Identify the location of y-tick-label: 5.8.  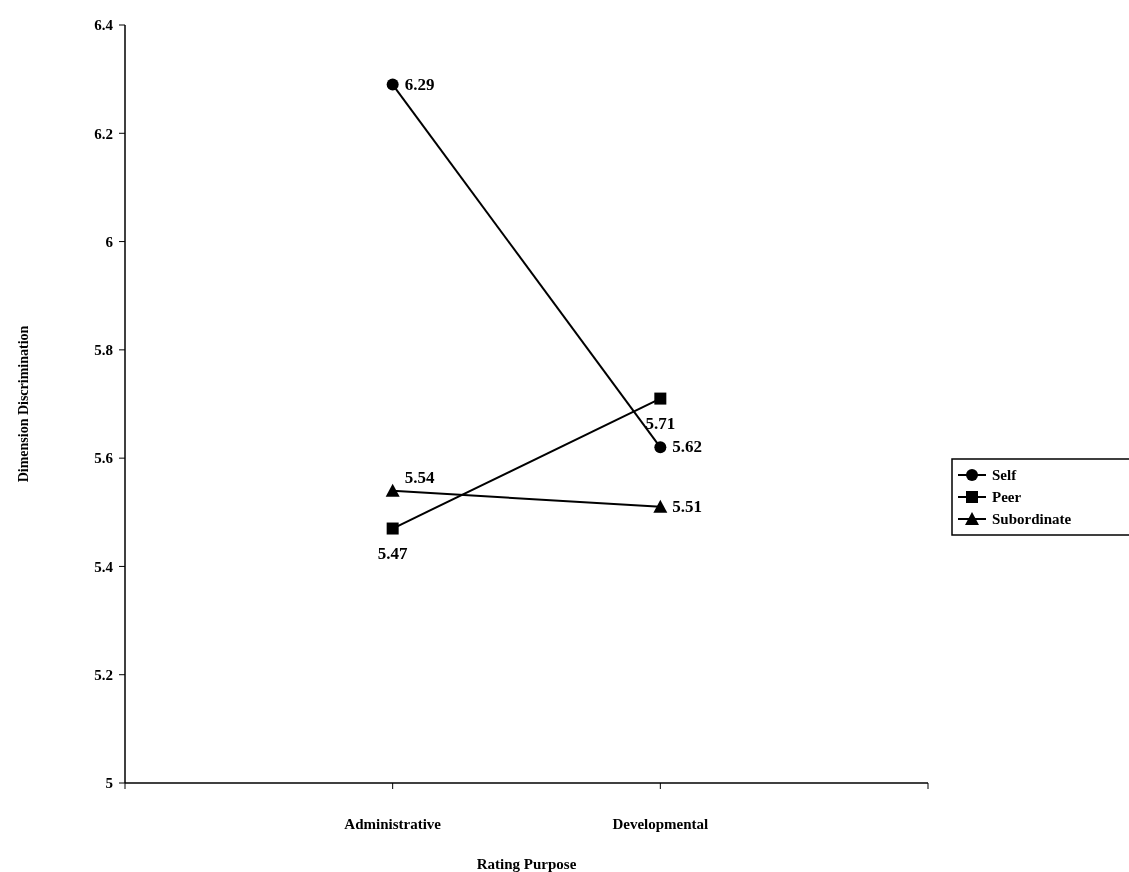
(103, 350).